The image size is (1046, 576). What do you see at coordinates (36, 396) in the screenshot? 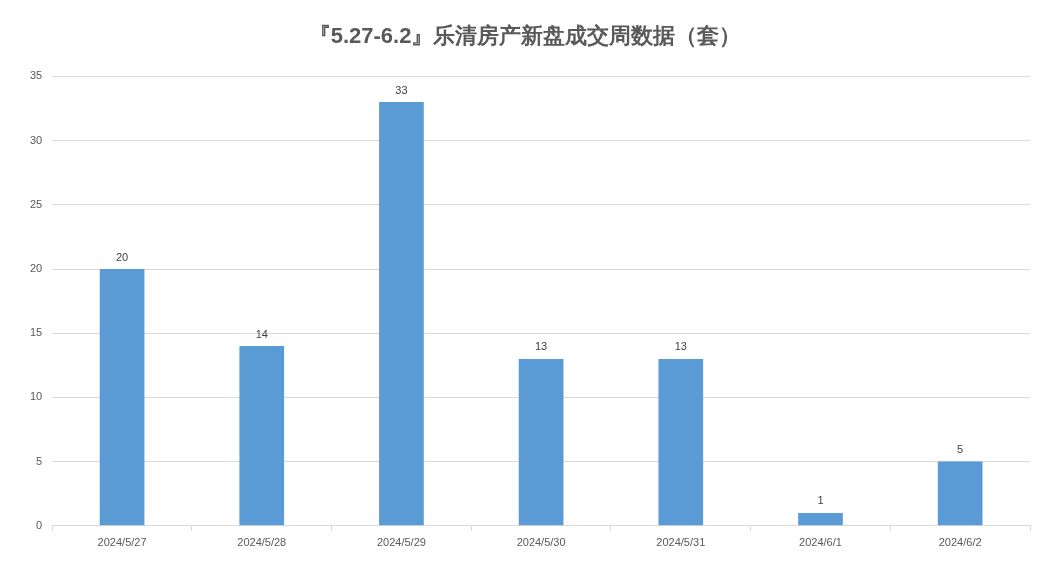
I see `y-tick-label: 10` at bounding box center [36, 396].